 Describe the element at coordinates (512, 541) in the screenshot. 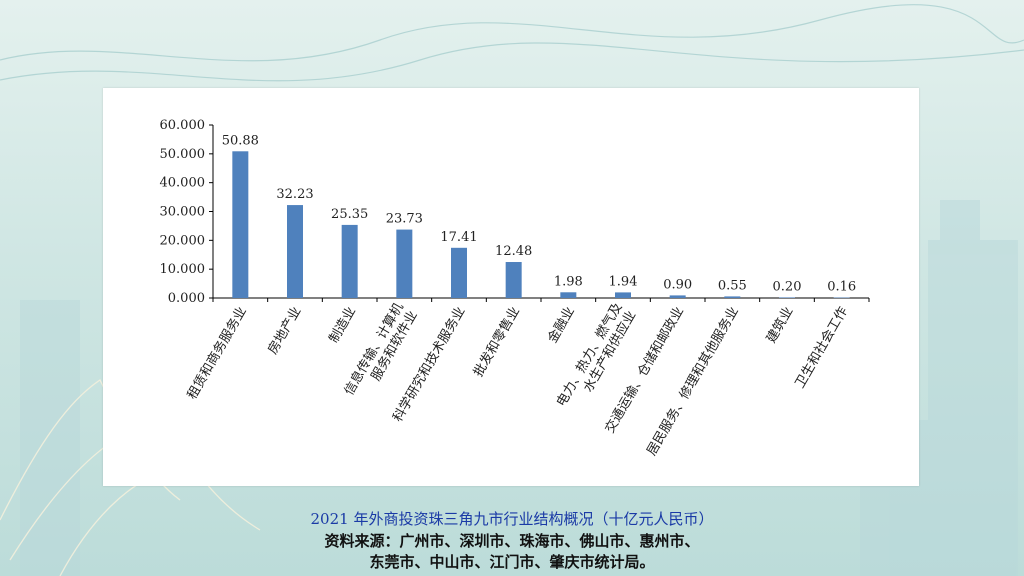

I see `source-line-1: 资料来源：广州市、深圳市、珠海市、佛山市、惠州市、` at that location.